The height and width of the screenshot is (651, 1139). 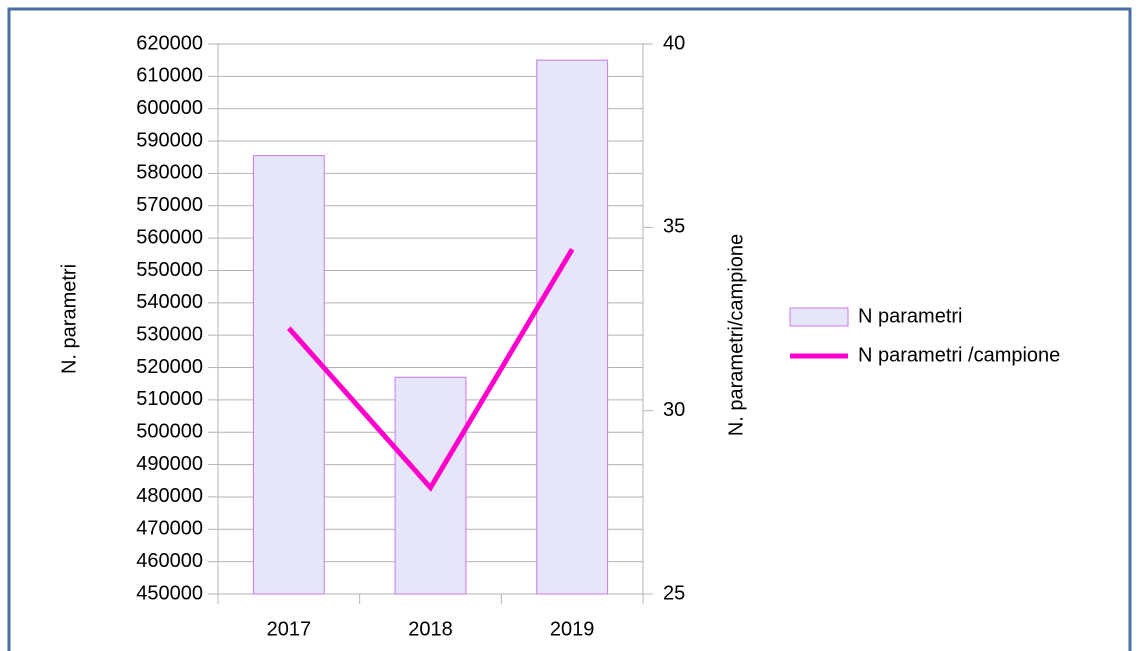 I want to click on y-tick-label: 580000, so click(x=169, y=173).